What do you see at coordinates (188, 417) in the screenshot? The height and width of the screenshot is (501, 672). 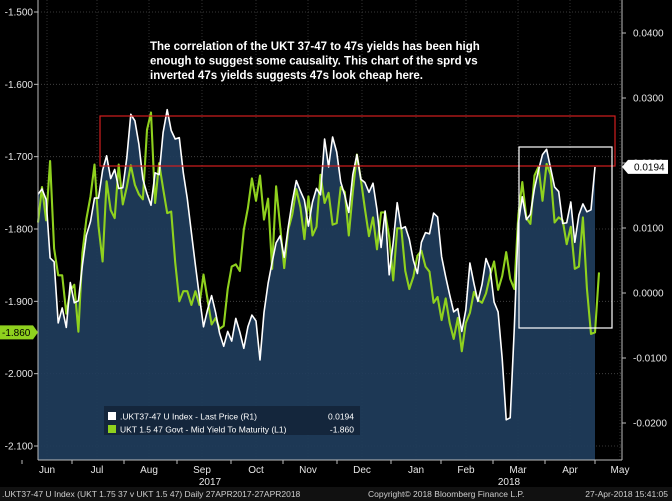 I see `legend-label: .UKT37-47 U Index - Last Price (R1)` at bounding box center [188, 417].